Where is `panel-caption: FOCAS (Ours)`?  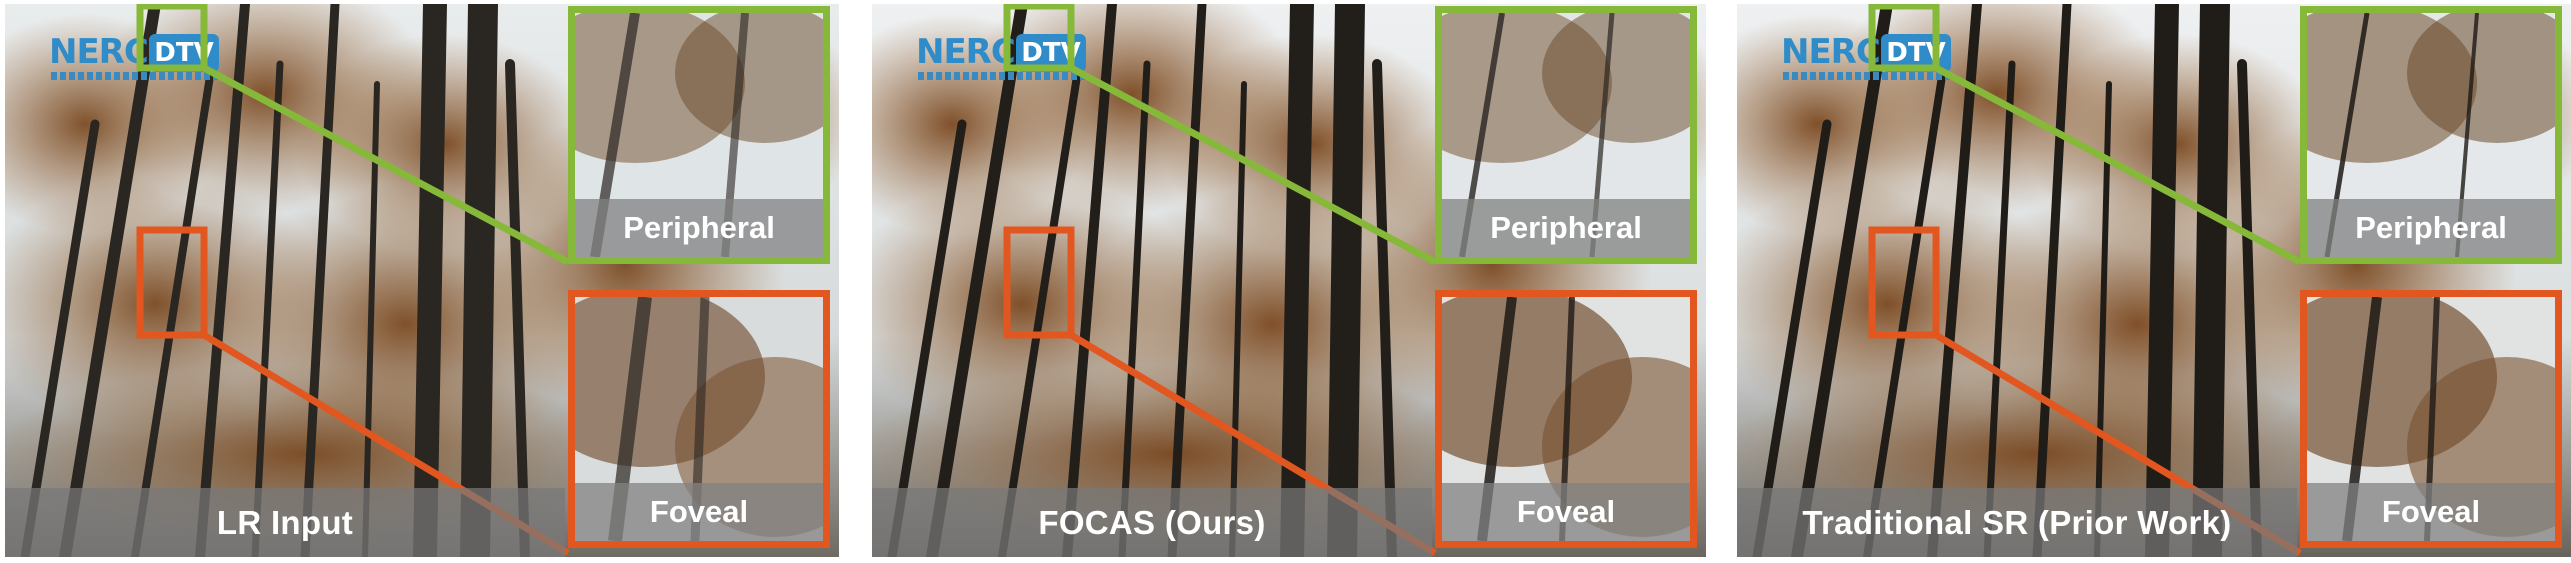
panel-caption: FOCAS (Ours) is located at coordinates (1152, 522).